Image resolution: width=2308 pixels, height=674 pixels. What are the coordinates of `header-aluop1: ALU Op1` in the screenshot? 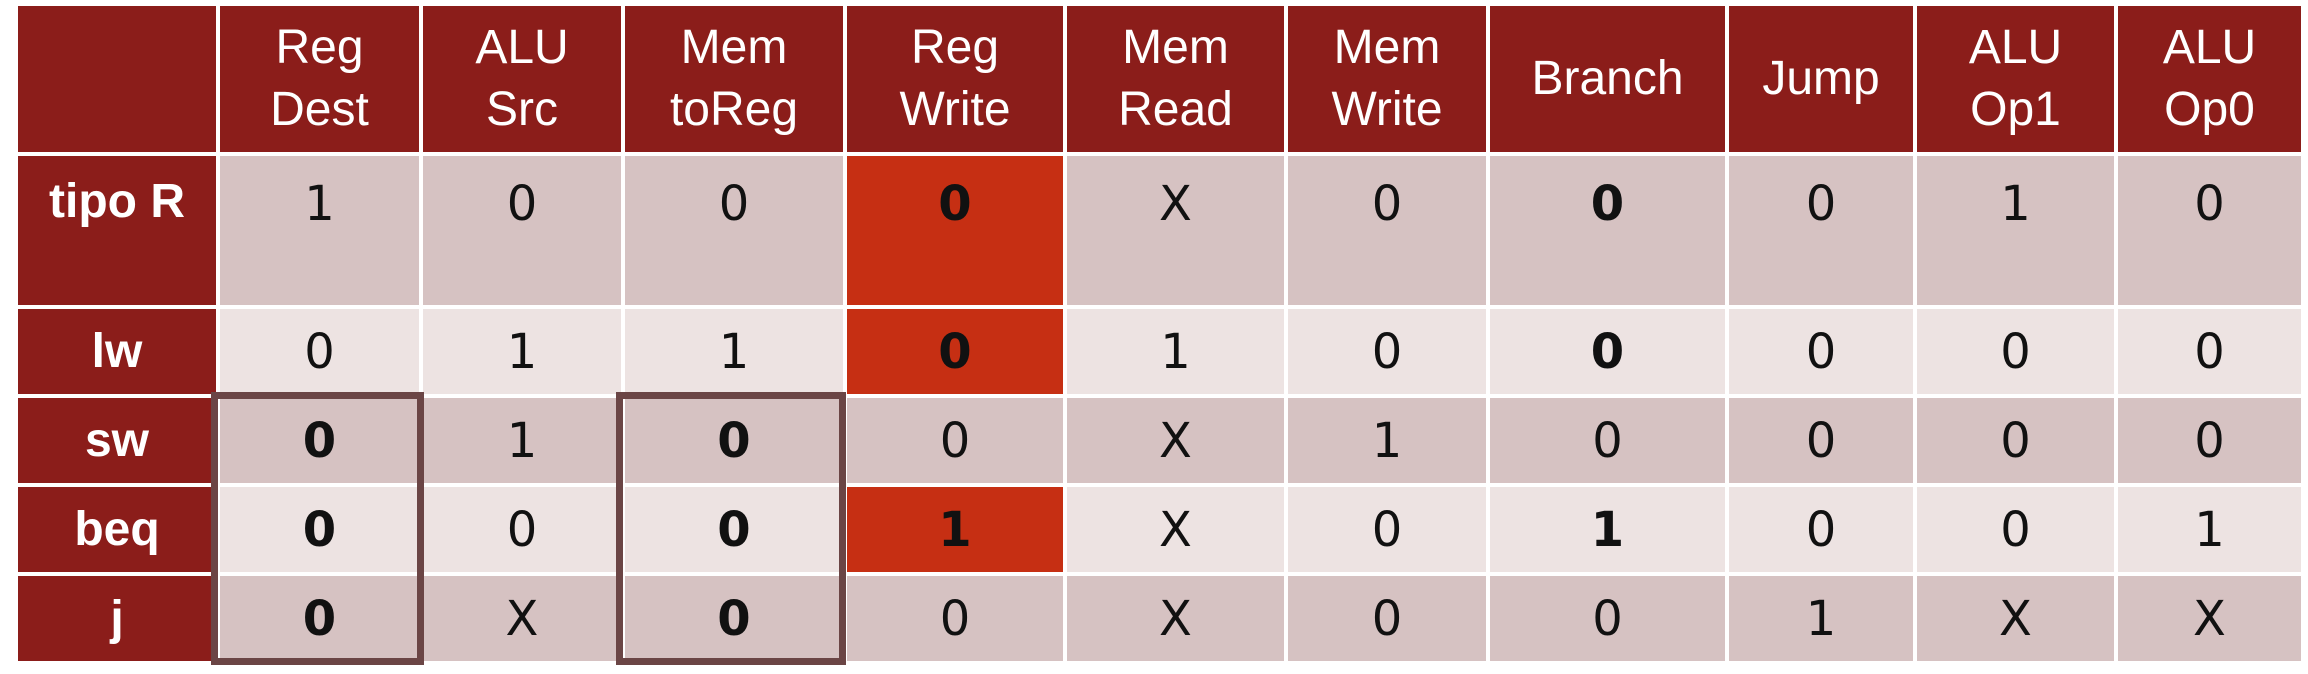 It's located at (2015, 79).